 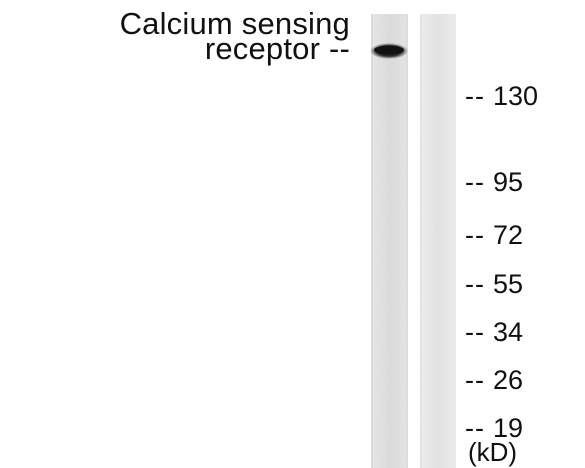 I want to click on marker-34: -- 34, so click(x=494, y=332).